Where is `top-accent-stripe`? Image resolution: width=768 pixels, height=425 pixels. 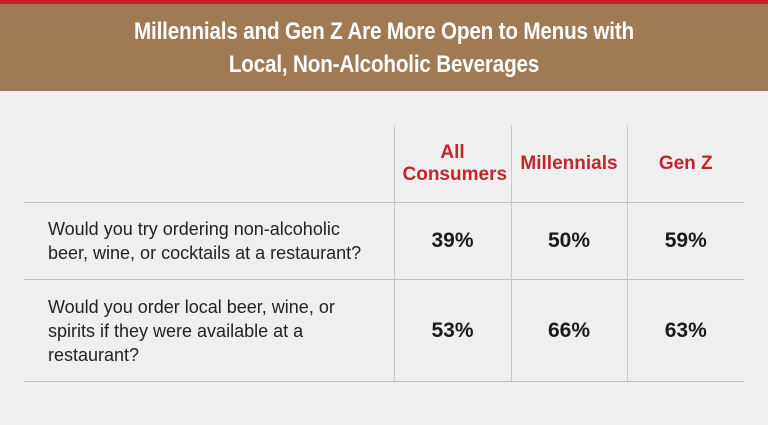 top-accent-stripe is located at coordinates (384, 2).